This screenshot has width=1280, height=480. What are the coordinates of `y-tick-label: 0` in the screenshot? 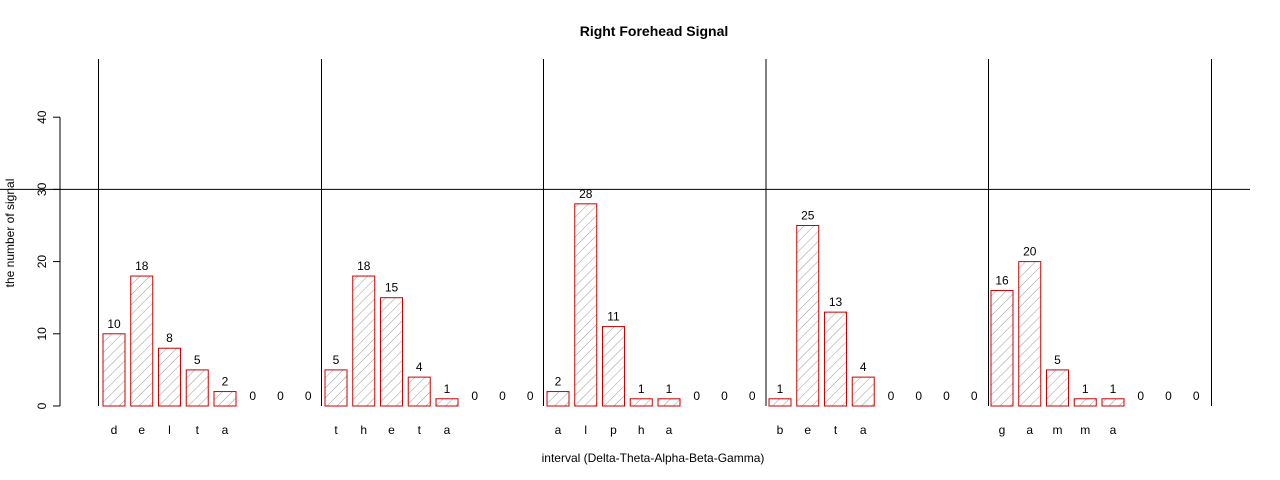 It's located at (42, 405).